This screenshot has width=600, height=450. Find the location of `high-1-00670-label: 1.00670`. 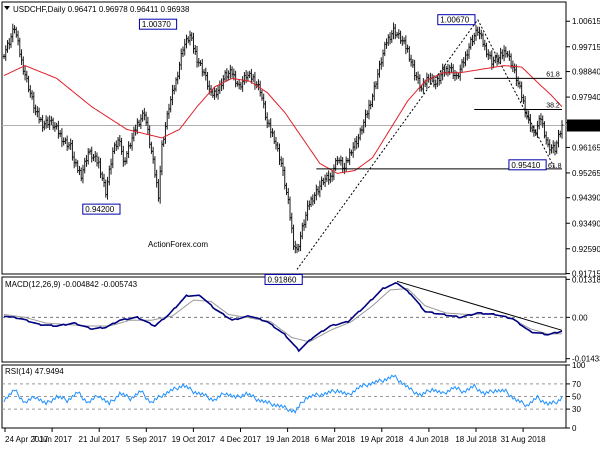

high-1-00670-label: 1.00670 is located at coordinates (454, 20).